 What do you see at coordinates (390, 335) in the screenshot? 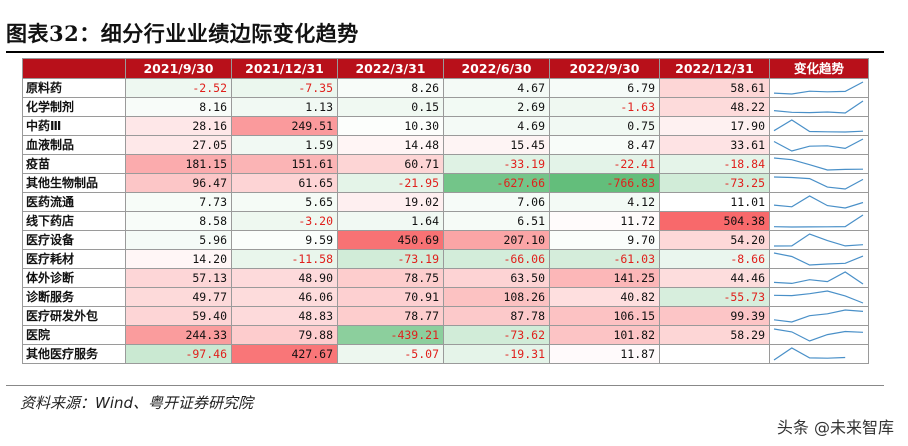
I see `value-cell: -439.21` at bounding box center [390, 335].